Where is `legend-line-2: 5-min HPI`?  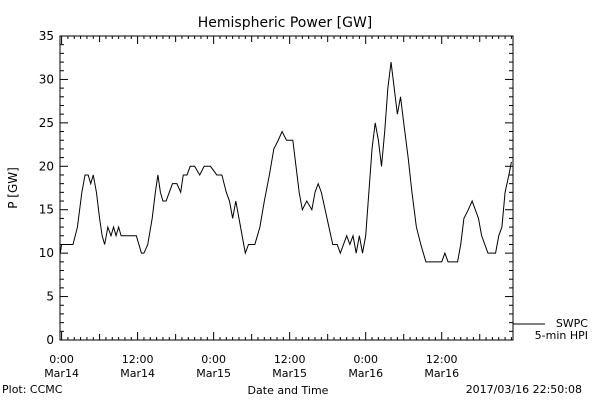
legend-line-2: 5-min HPI is located at coordinates (561, 335).